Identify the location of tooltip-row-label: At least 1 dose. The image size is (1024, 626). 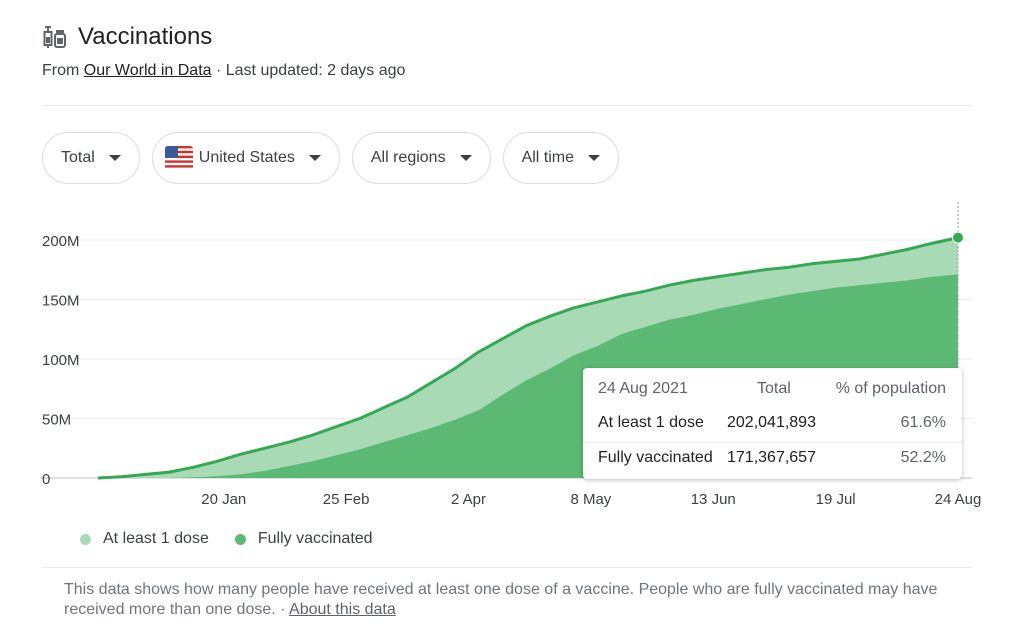
(651, 422).